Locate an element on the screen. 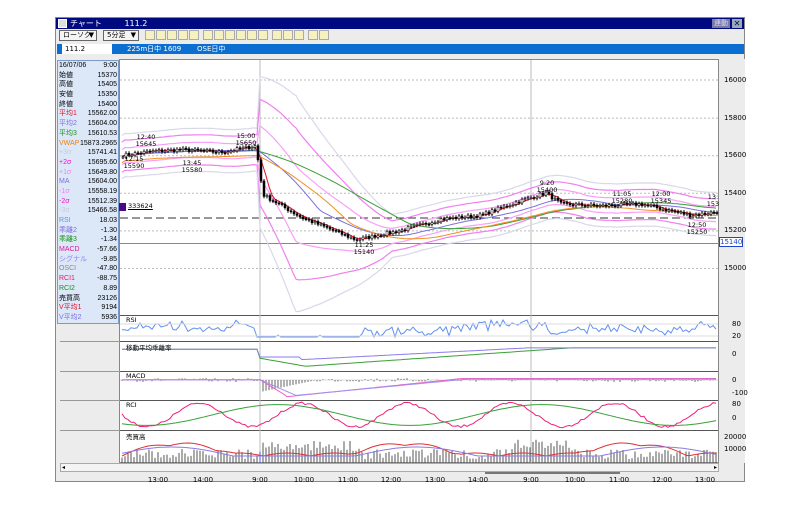 The image size is (800, 507). annotation-price: 15400 is located at coordinates (547, 190).